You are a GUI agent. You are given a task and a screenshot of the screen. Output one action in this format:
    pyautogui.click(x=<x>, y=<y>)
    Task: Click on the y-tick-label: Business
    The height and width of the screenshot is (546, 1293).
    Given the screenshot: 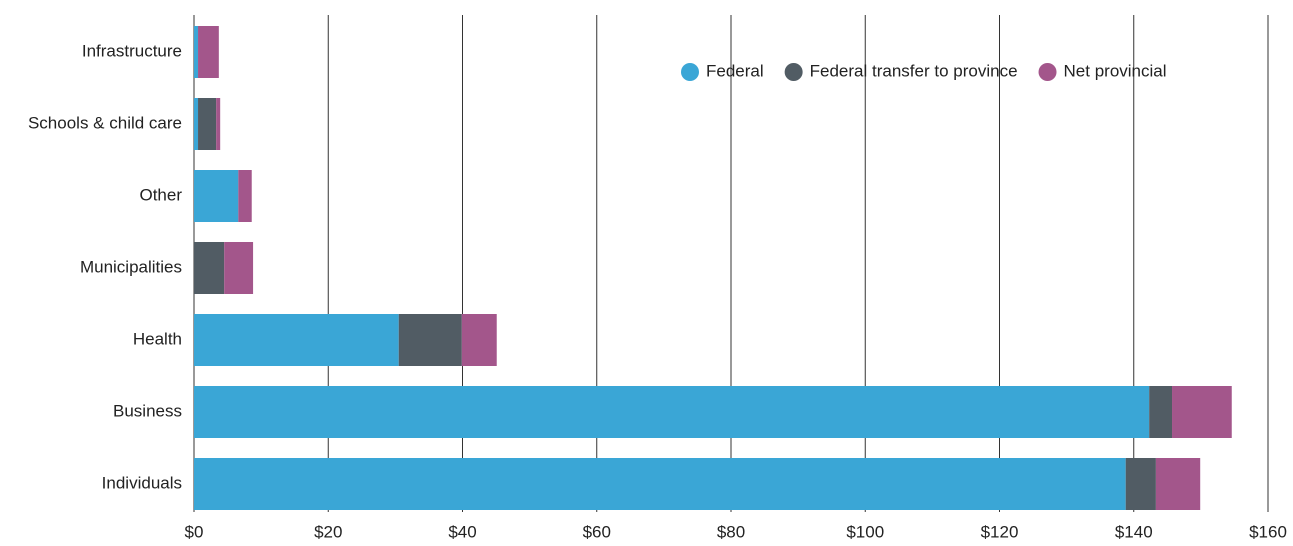 What is the action you would take?
    pyautogui.click(x=147, y=410)
    